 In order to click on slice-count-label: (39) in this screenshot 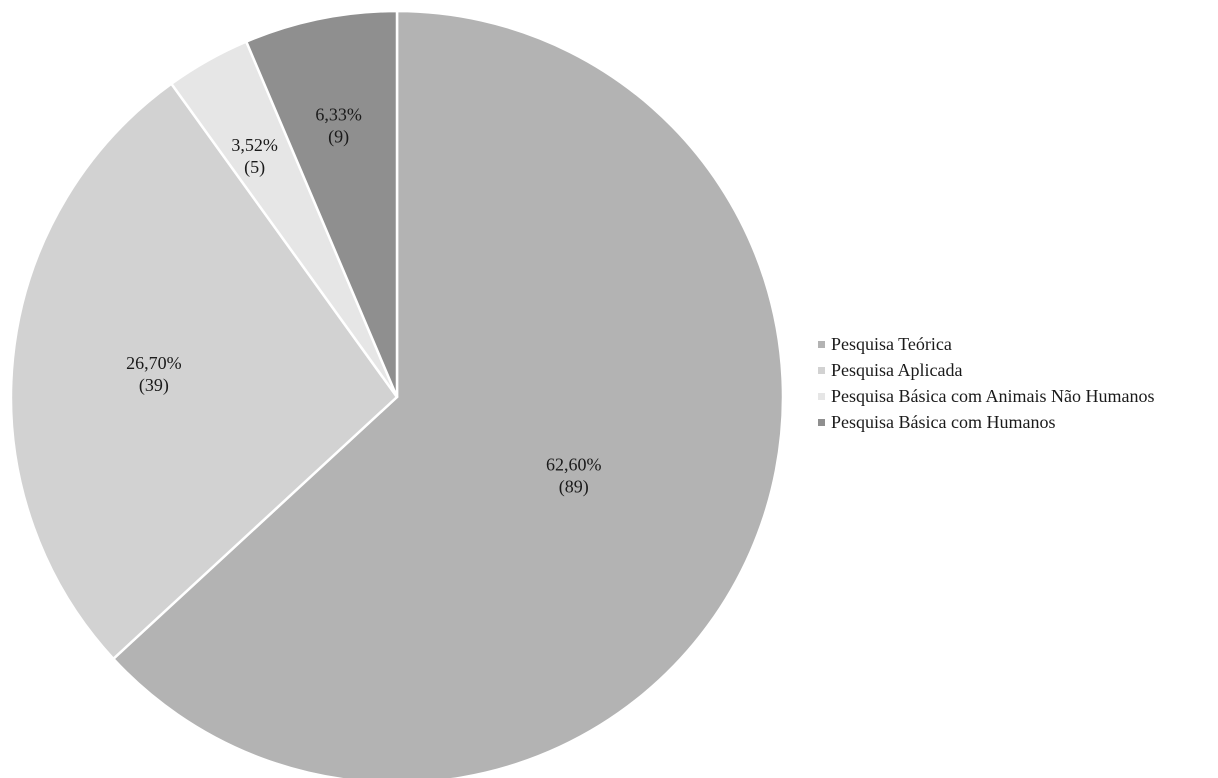, I will do `click(154, 385)`.